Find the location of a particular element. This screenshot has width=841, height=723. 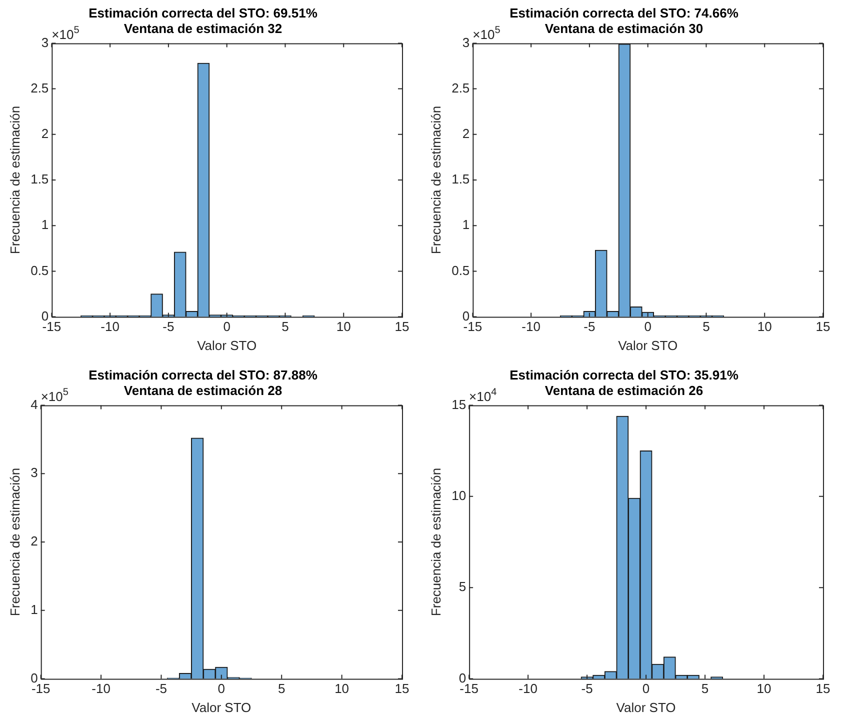

y-tick-label: 4 is located at coordinates (34, 404).